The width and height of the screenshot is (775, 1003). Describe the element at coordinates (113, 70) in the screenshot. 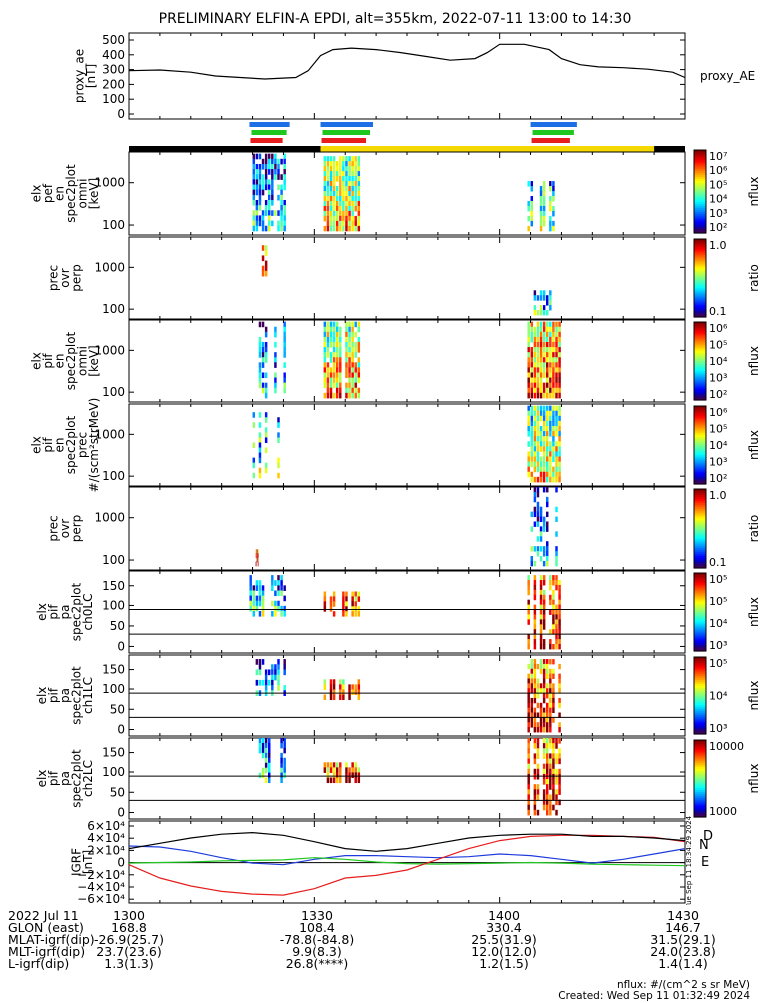

I see `proxy-ae-tick-label: 300` at that location.